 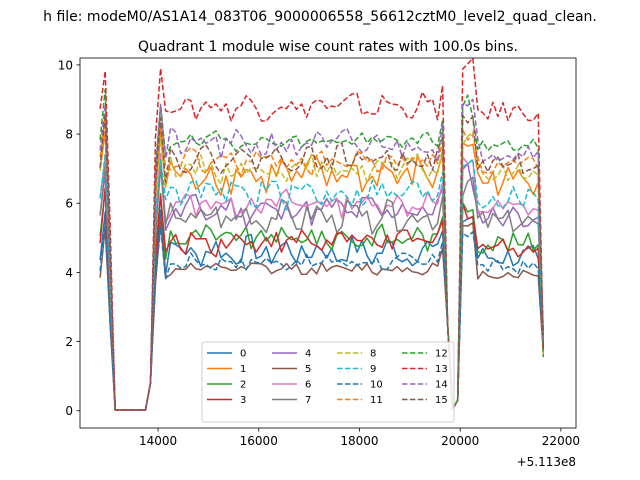 I want to click on legend-label-9: 9, so click(x=373, y=369).